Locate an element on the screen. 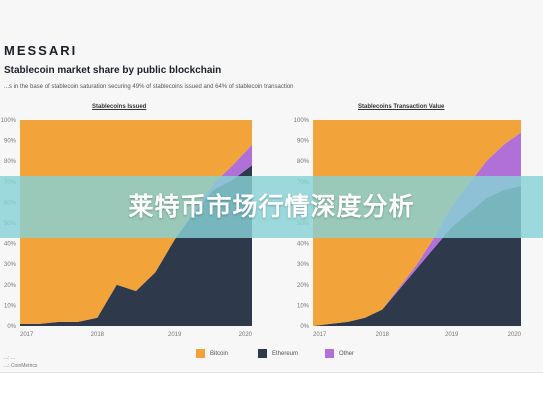 The image size is (543, 408). legend-swatch-ethereum is located at coordinates (262, 353).